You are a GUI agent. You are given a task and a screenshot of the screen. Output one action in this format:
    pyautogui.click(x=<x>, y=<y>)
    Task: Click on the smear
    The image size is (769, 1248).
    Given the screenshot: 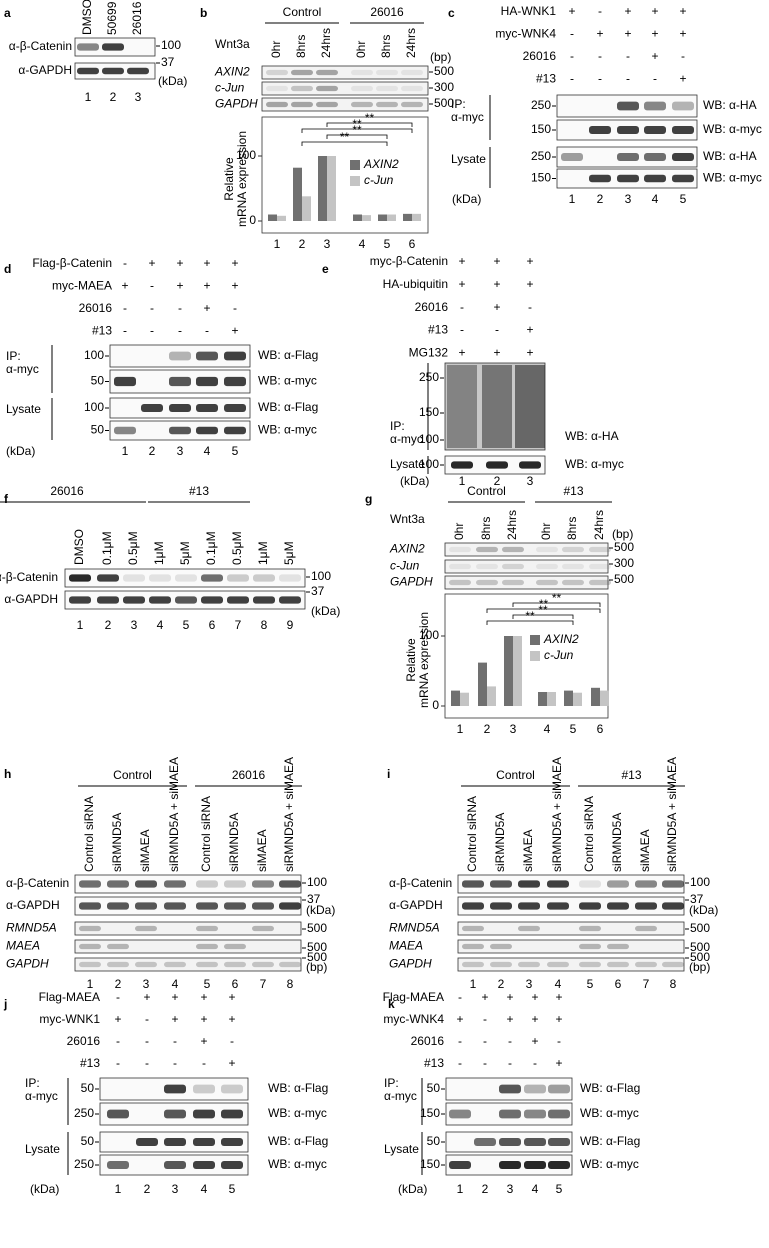 What is the action you would take?
    pyautogui.click(x=530, y=406)
    